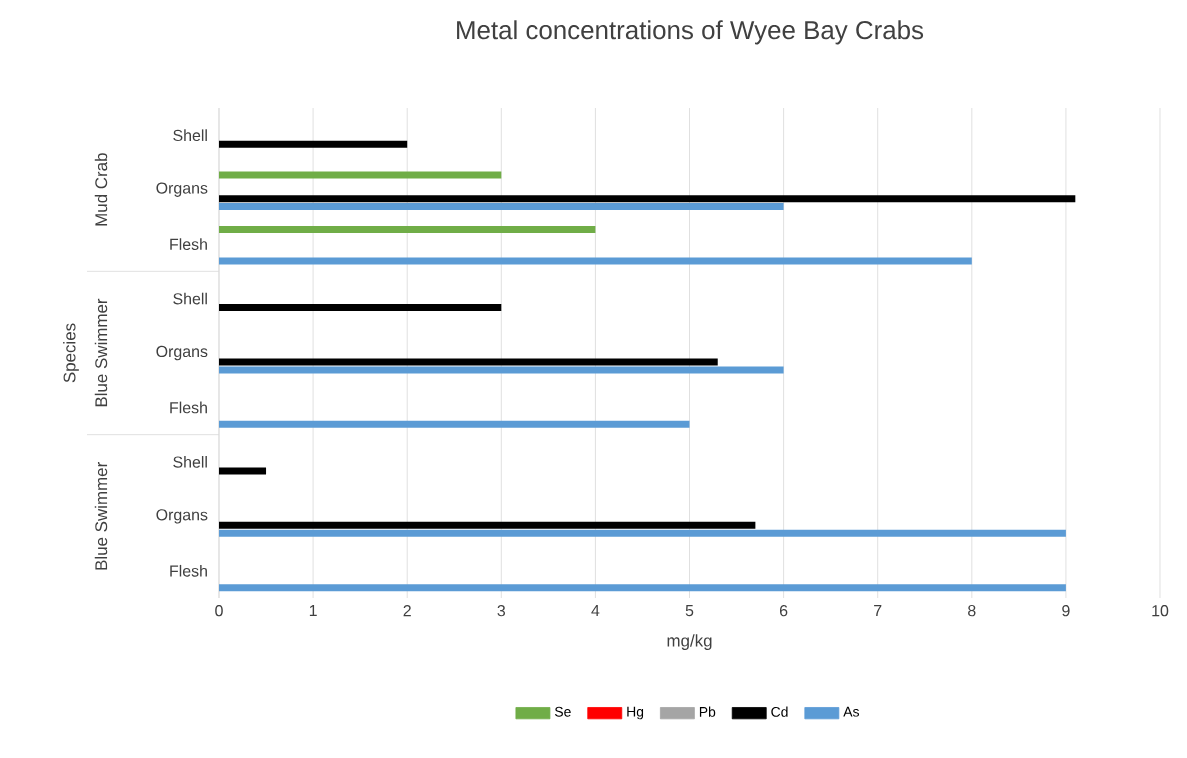  I want to click on text: Mud Crab, so click(101, 189).